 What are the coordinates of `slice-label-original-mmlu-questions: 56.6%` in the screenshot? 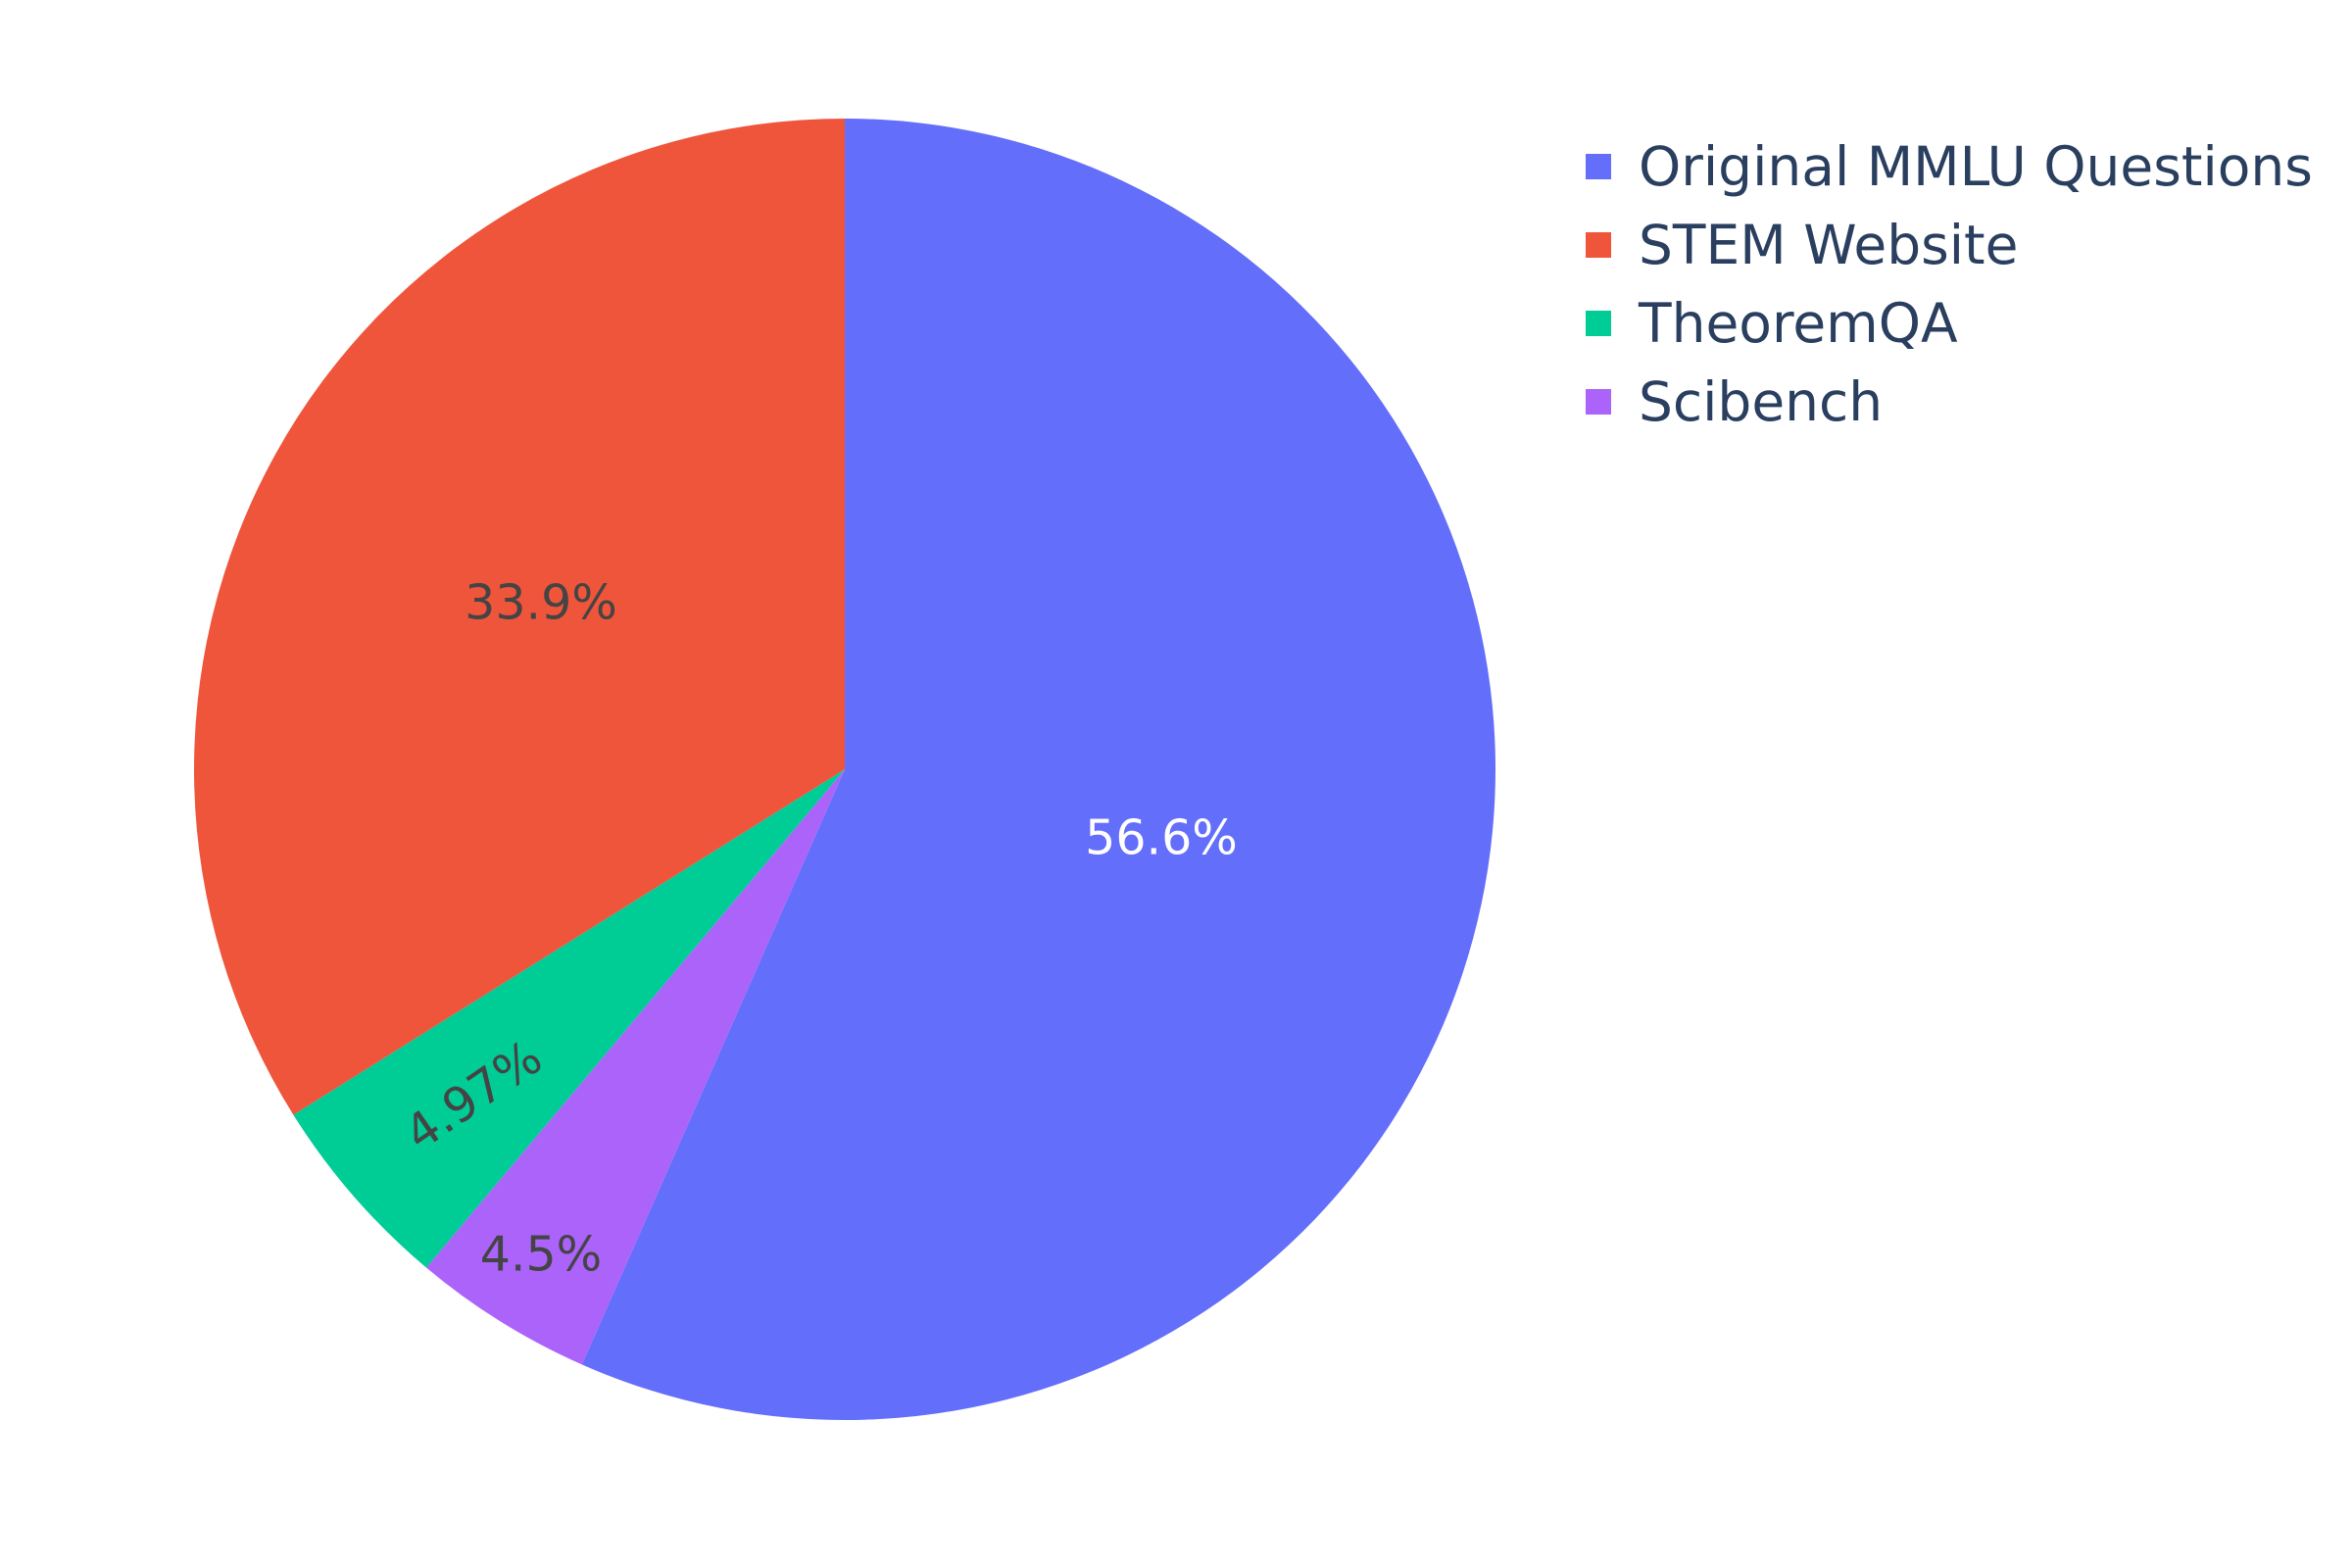 It's located at (1161, 838).